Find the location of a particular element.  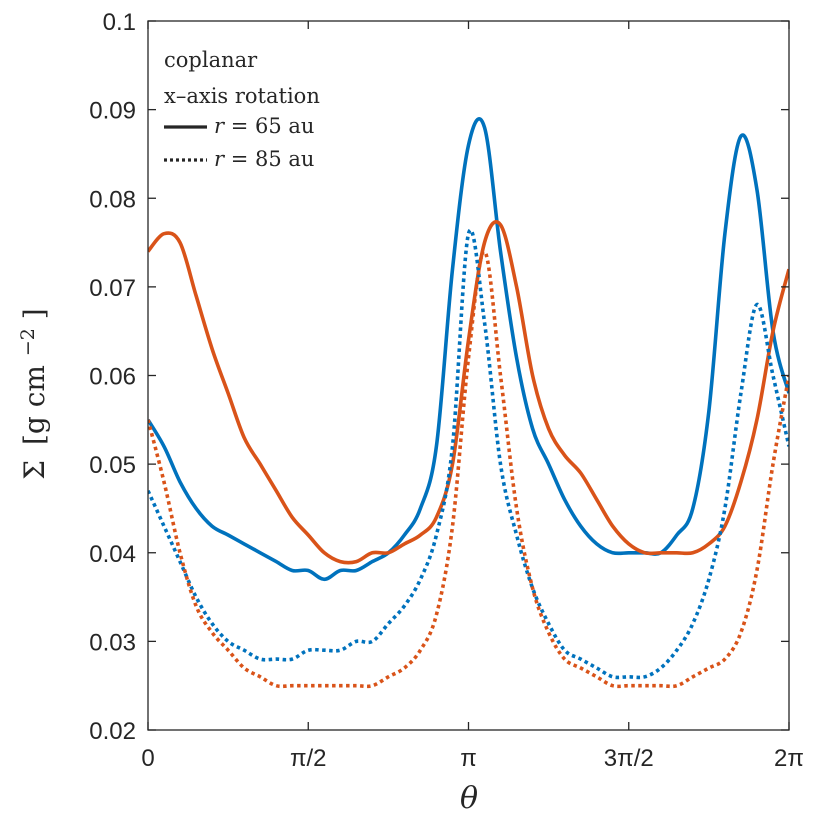

y-axis-label-symbol: Σ is located at coordinates (34, 470).